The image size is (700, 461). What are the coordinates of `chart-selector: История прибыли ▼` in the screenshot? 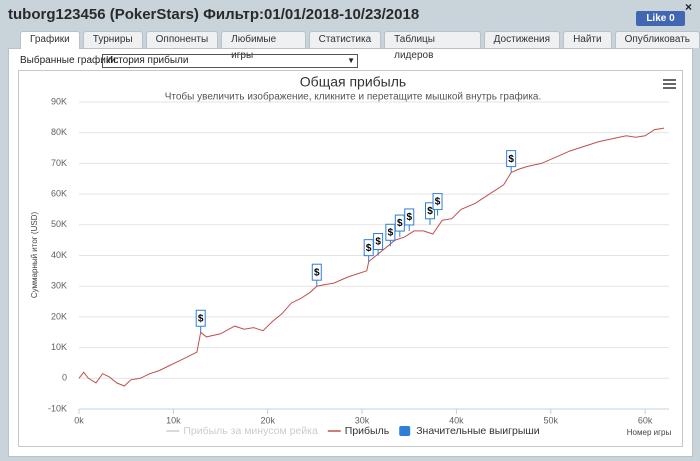 It's located at (230, 61).